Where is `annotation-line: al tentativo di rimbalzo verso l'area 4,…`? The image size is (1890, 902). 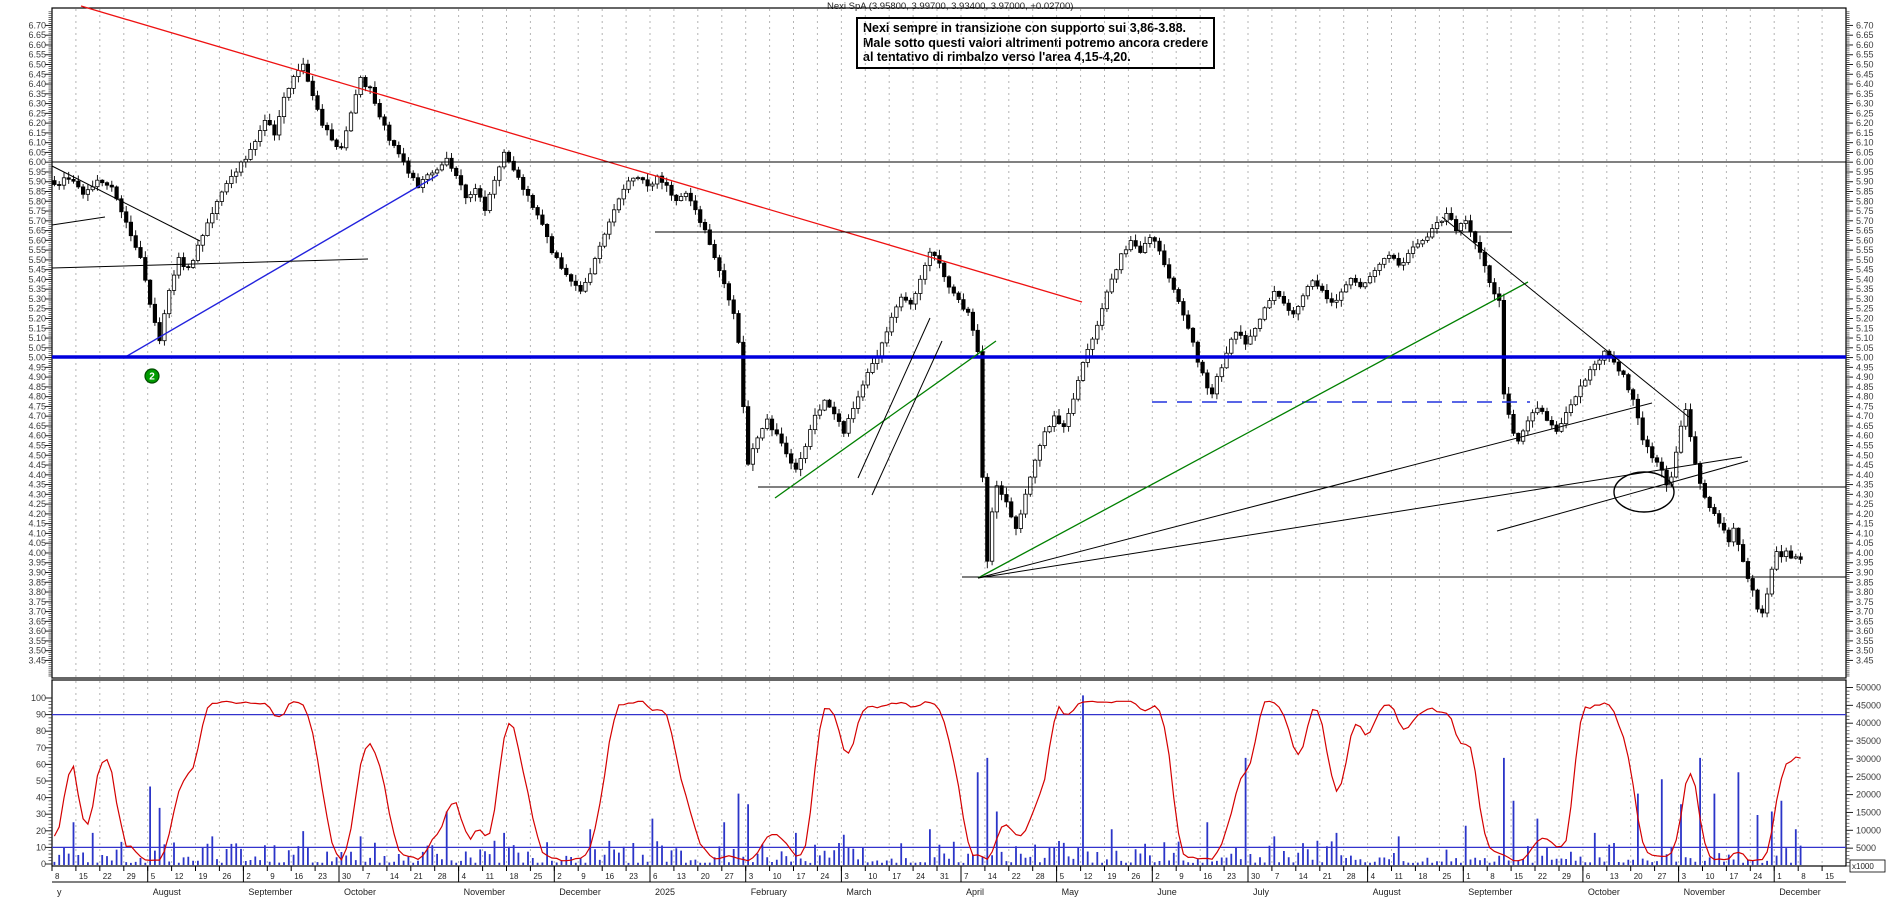
annotation-line: al tentativo di rimbalzo verso l'area 4,… is located at coordinates (997, 57).